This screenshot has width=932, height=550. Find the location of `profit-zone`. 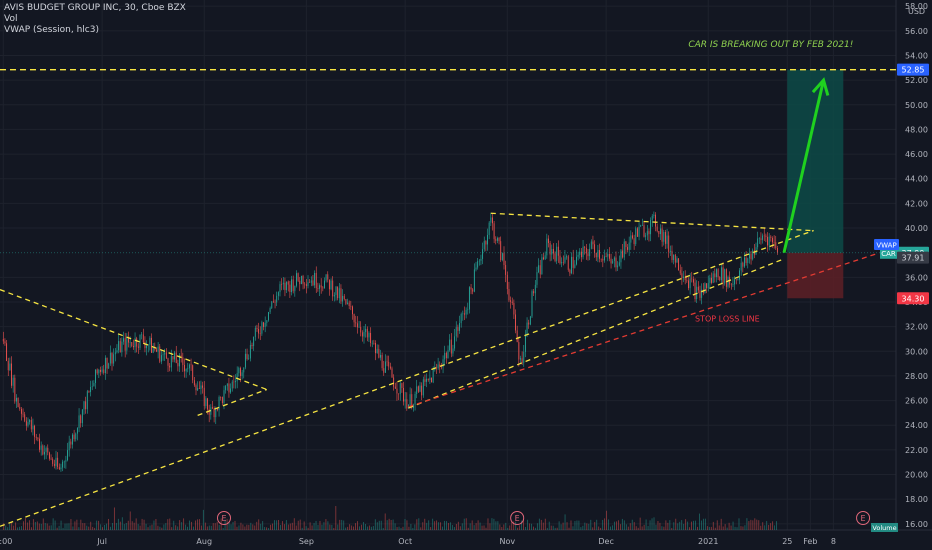

profit-zone is located at coordinates (815, 161).